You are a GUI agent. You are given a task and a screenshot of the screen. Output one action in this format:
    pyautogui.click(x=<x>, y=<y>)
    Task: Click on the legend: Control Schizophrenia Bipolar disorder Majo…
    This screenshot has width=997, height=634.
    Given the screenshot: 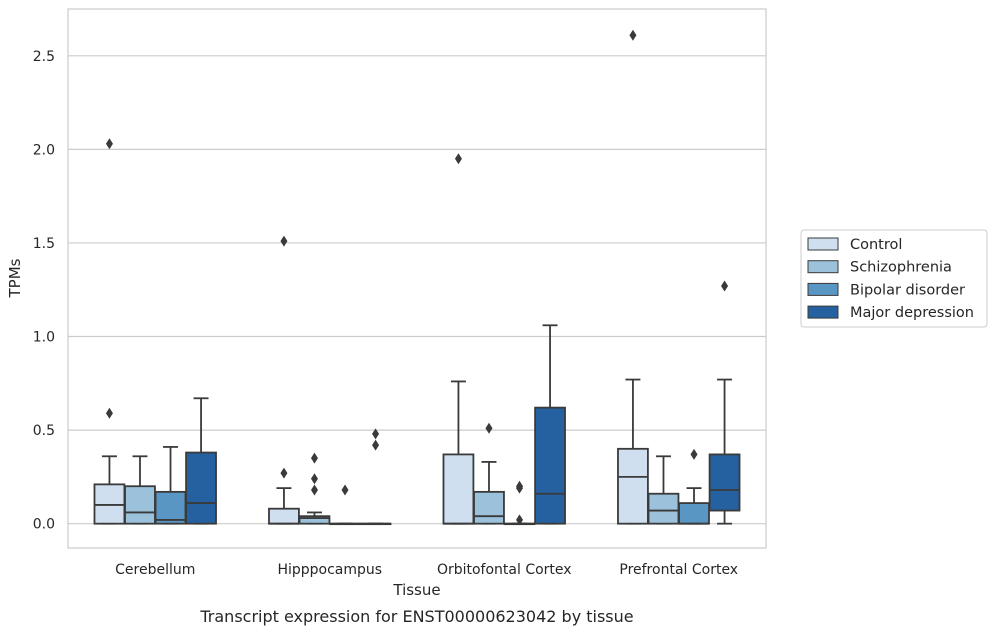 What is the action you would take?
    pyautogui.click(x=894, y=278)
    